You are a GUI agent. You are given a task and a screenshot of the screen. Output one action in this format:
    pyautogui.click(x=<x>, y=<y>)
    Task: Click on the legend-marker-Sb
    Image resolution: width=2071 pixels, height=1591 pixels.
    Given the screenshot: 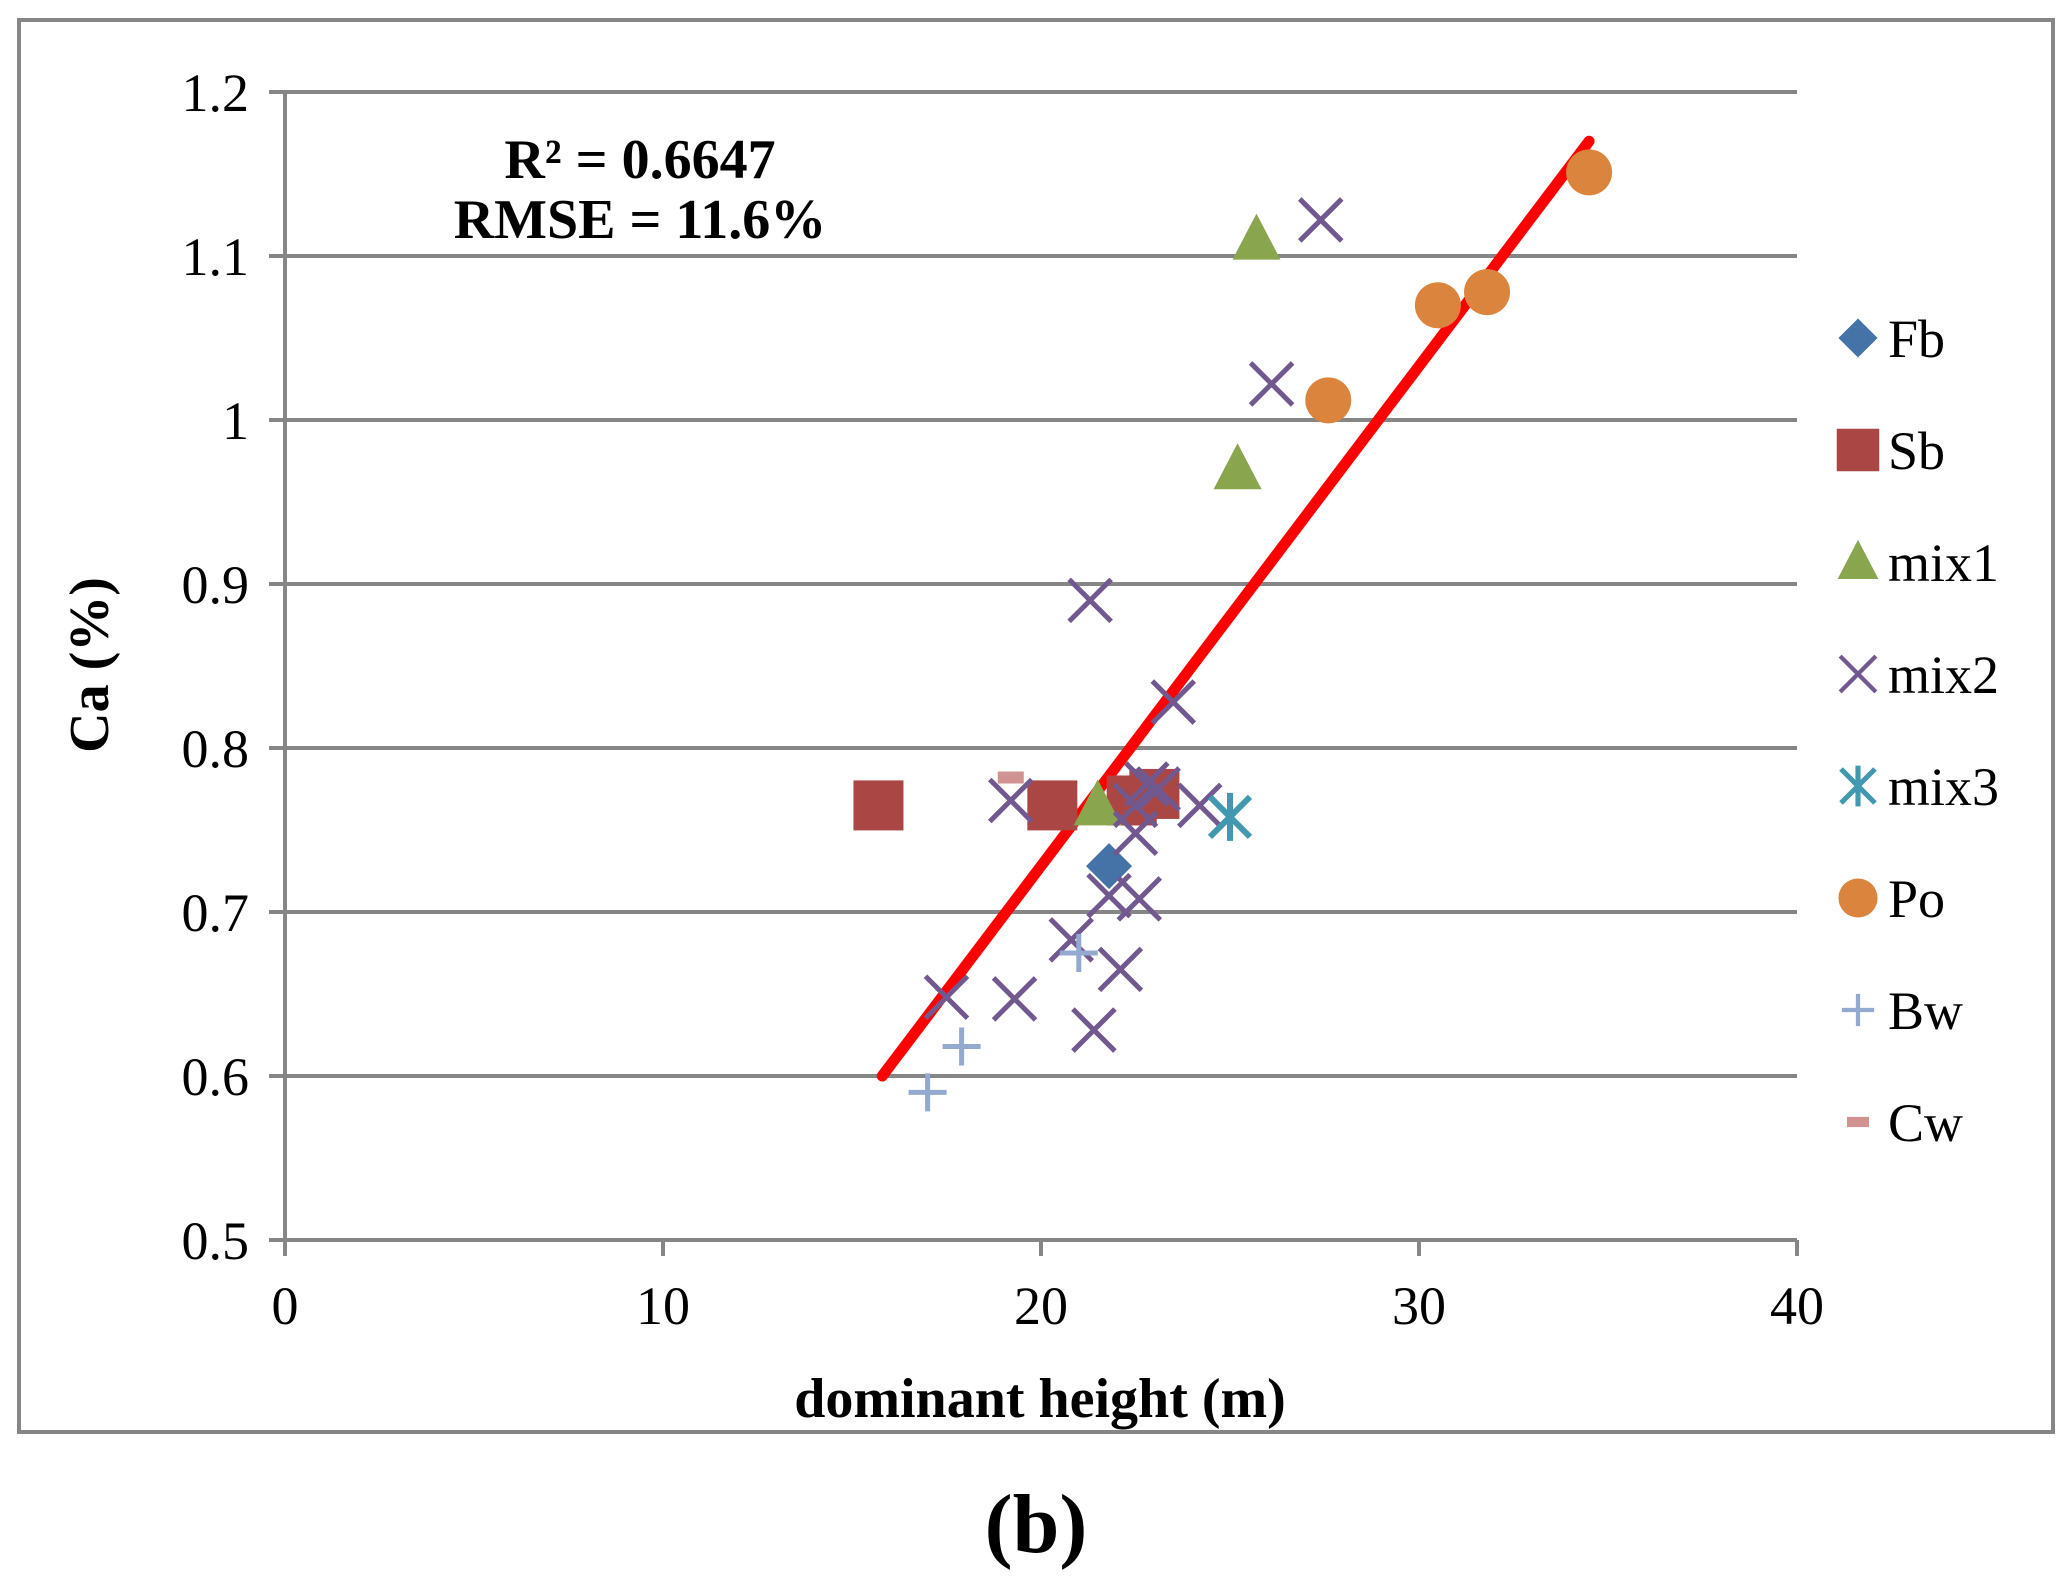 What is the action you would take?
    pyautogui.click(x=1858, y=450)
    